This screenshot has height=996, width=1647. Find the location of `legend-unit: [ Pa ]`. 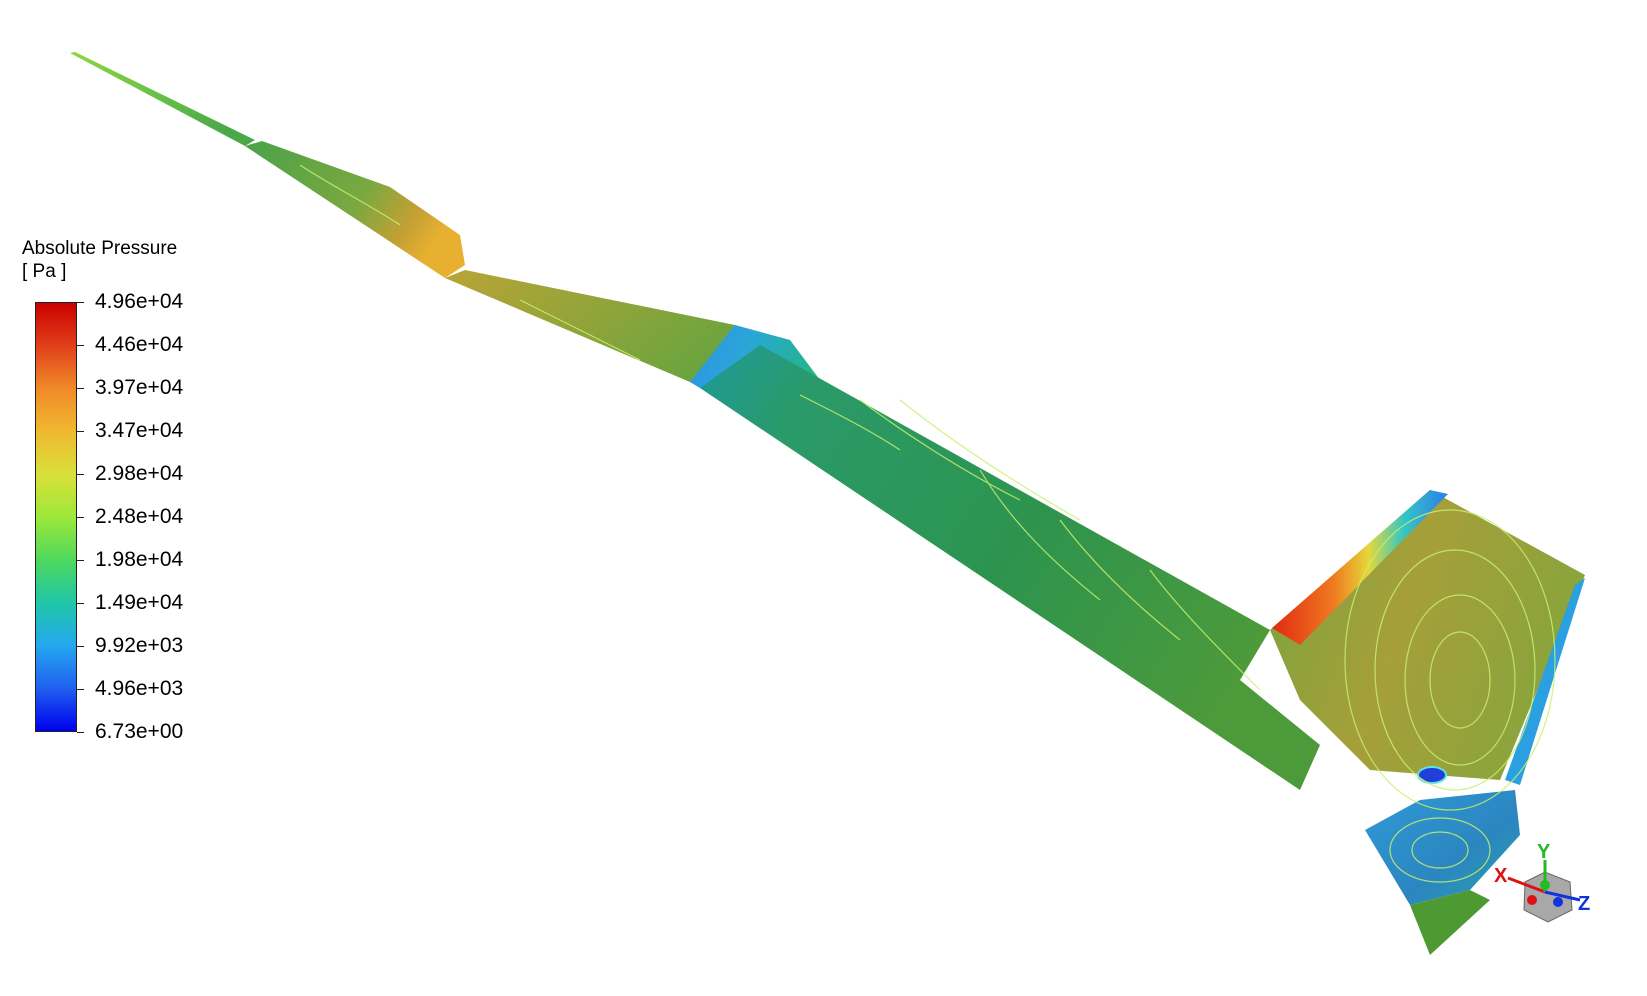

legend-unit: [ Pa ] is located at coordinates (44, 271).